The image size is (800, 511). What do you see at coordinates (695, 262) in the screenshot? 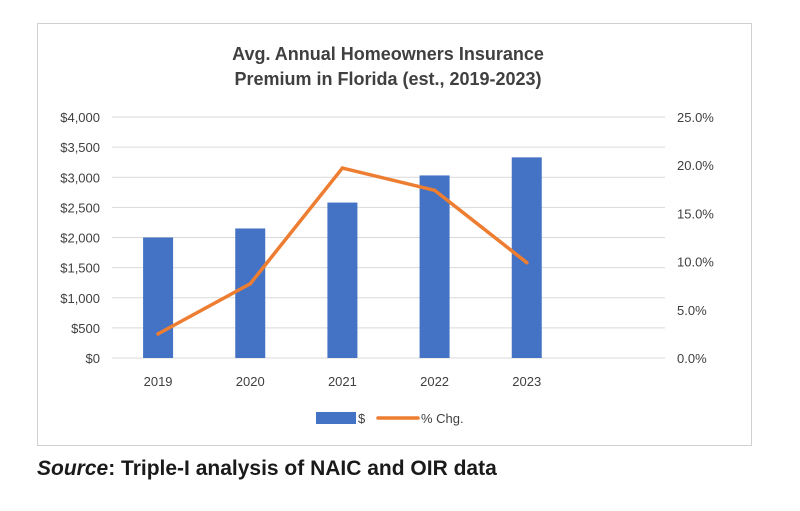
I see `y-right-tick-label: 10.0%` at bounding box center [695, 262].